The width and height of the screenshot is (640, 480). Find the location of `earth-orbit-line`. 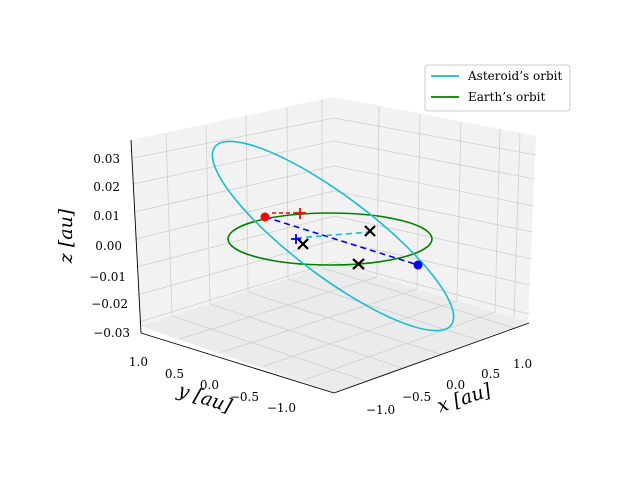

earth-orbit-line is located at coordinates (330, 239).